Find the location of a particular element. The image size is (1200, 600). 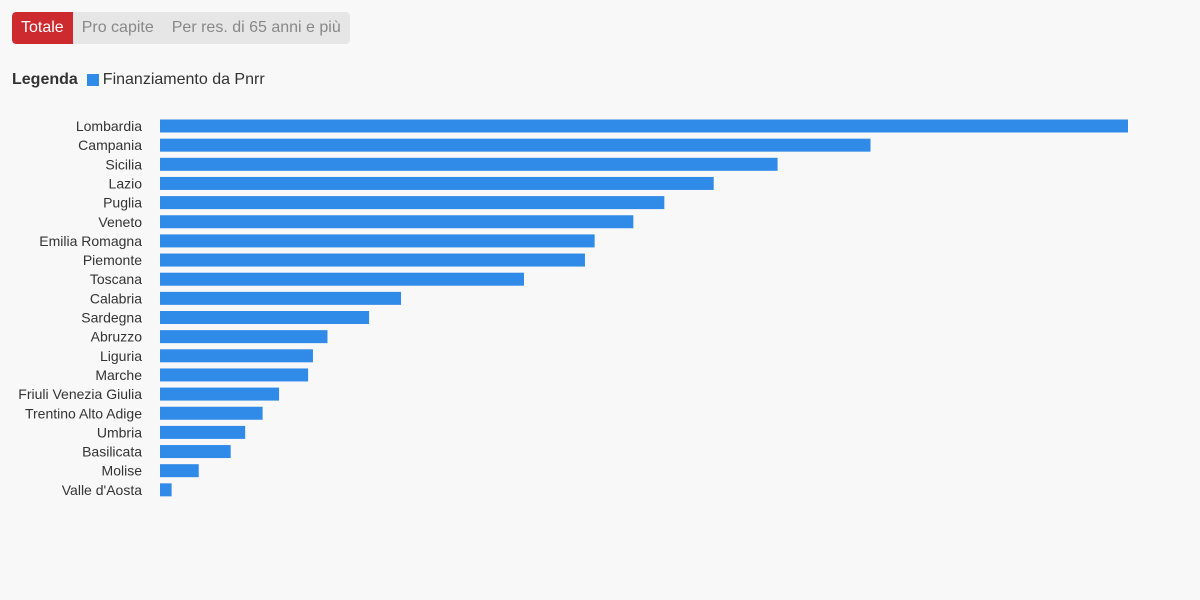

category-label: Liguria is located at coordinates (121, 356).